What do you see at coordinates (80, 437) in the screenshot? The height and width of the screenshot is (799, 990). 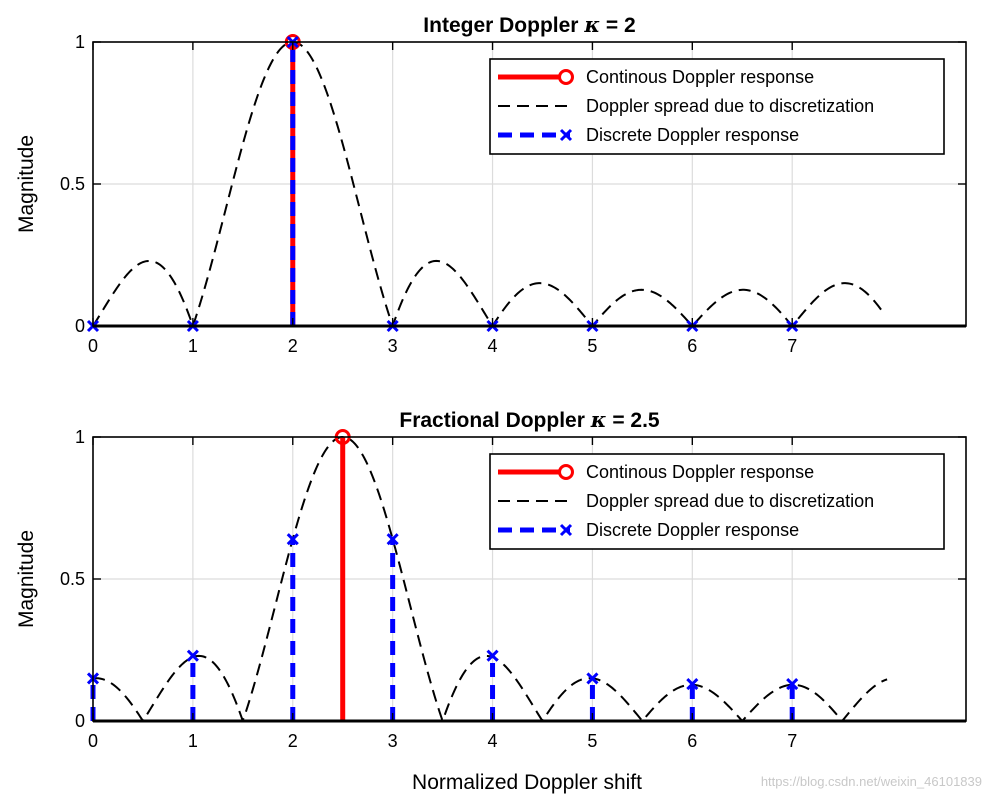 I see `chart-1-y-tick-label: 1` at bounding box center [80, 437].